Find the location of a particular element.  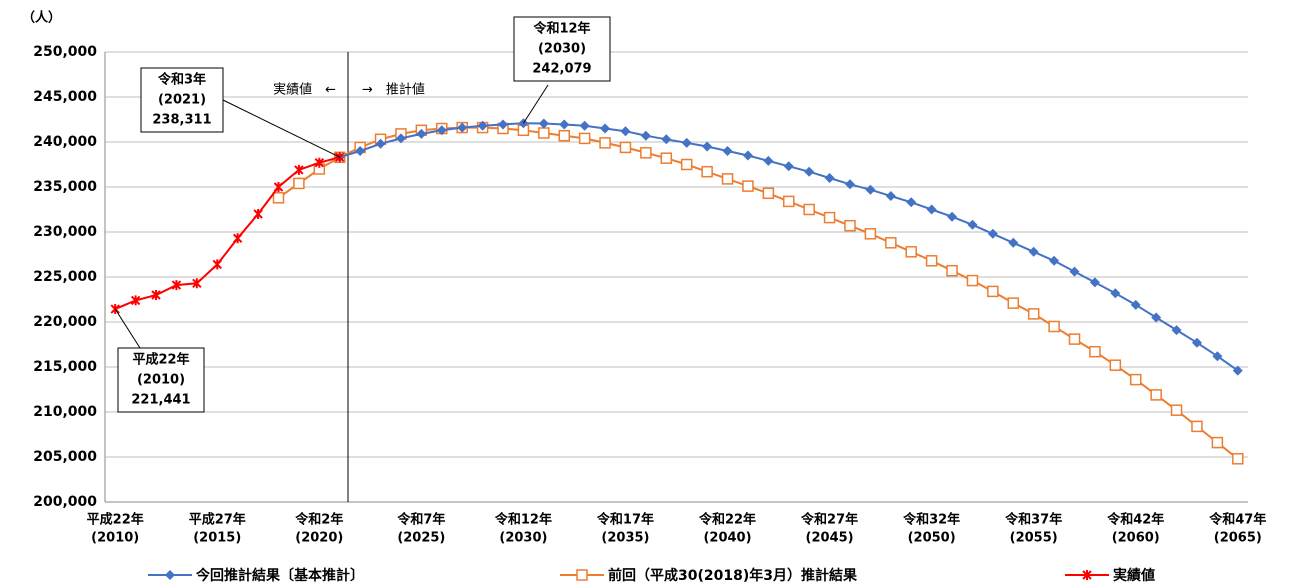

y-tick-label: 210,000 is located at coordinates (65, 412).